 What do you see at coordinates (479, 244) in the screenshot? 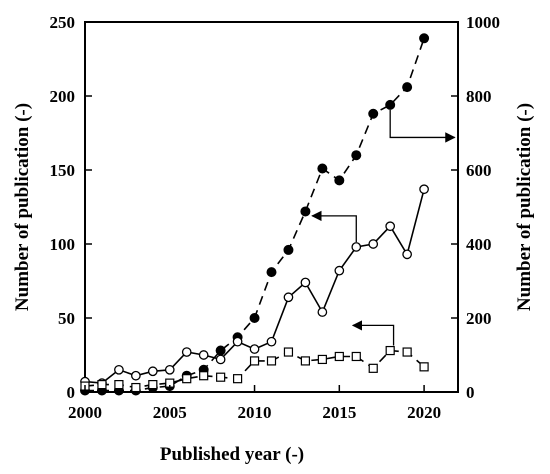
I see `right-y-tick-label: 400` at bounding box center [479, 244].